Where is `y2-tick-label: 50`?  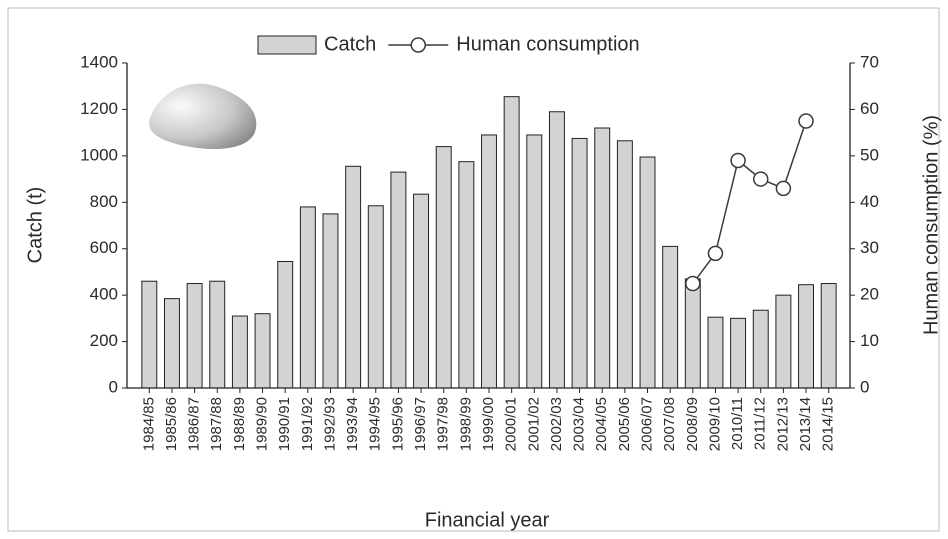 y2-tick-label: 50 is located at coordinates (869, 154).